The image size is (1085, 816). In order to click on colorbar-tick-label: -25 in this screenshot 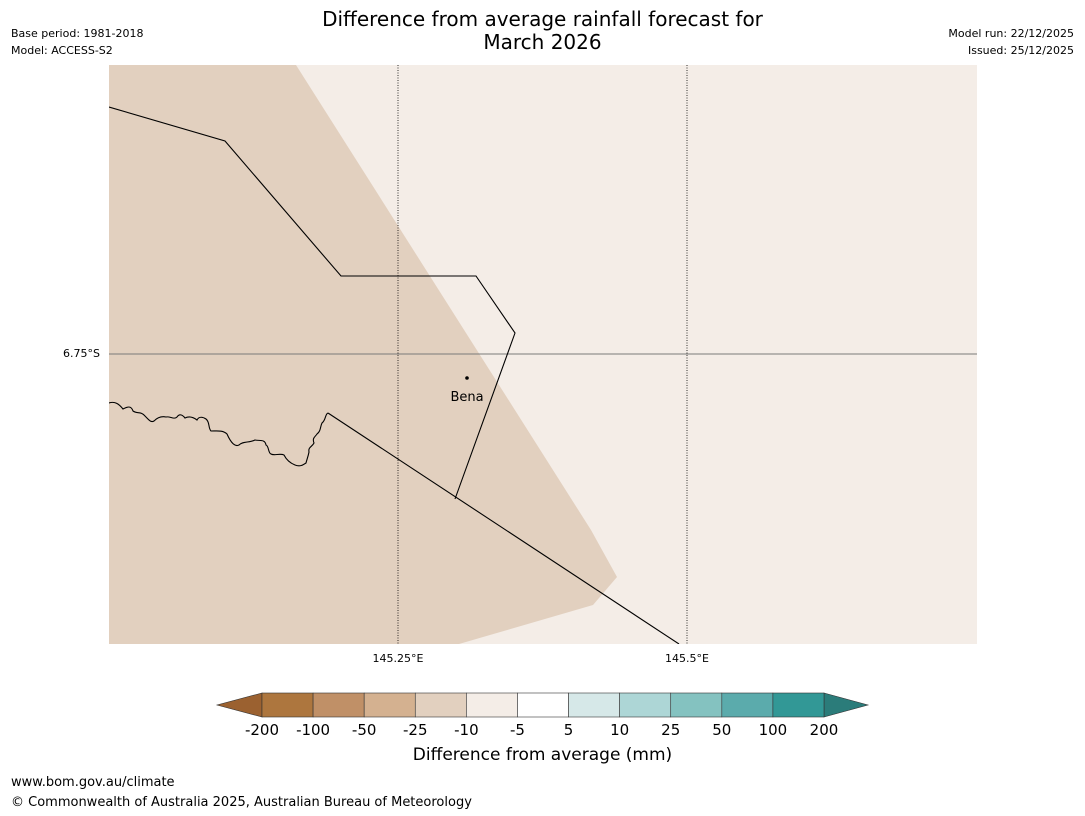, I will do `click(415, 730)`.